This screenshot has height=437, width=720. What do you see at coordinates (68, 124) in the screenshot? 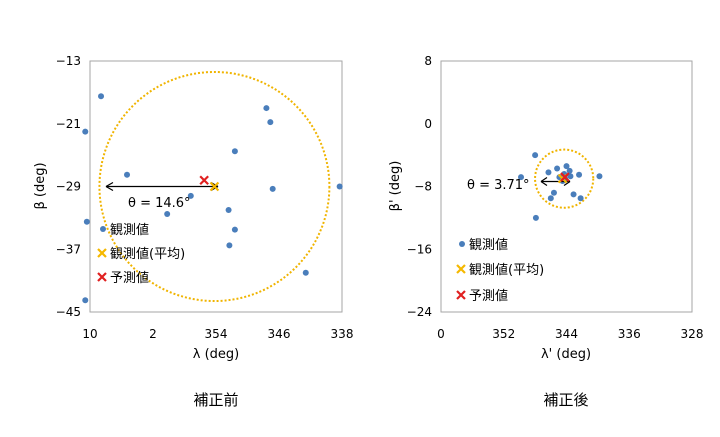
I see `left-y-tick-label: −21` at bounding box center [68, 124].